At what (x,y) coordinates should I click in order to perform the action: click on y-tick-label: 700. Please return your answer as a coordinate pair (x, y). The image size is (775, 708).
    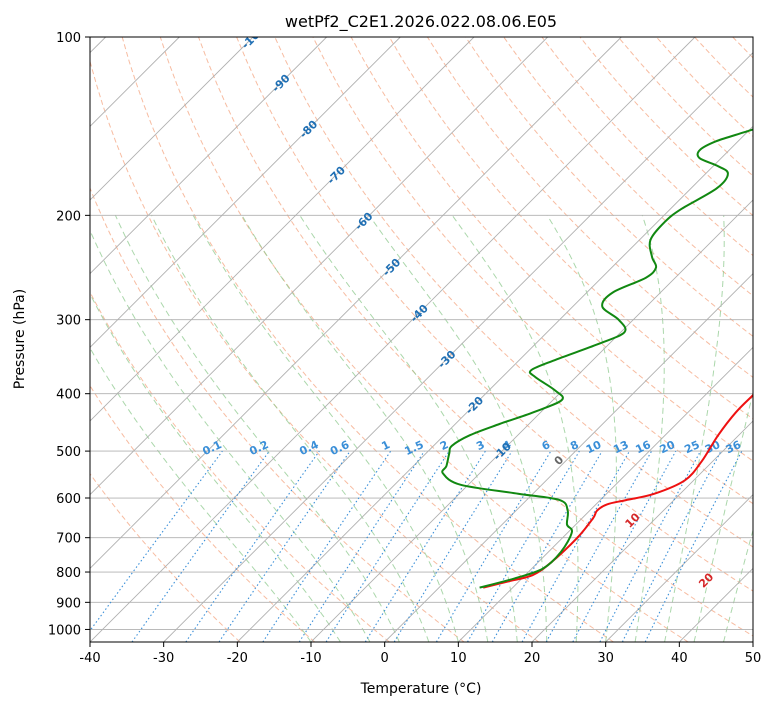
    Looking at the image, I should click on (68, 539).